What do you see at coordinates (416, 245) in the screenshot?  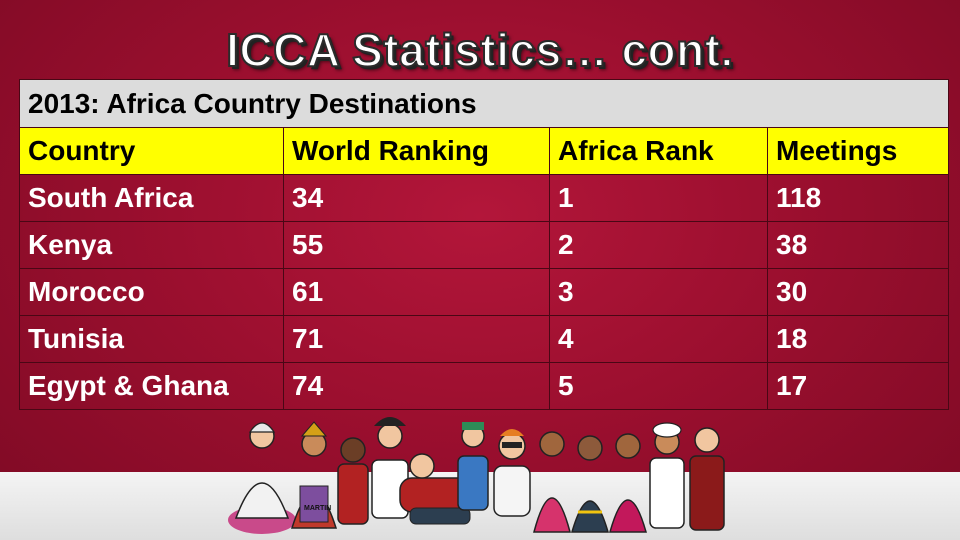 I see `cell-world-ranking: 55` at bounding box center [416, 245].